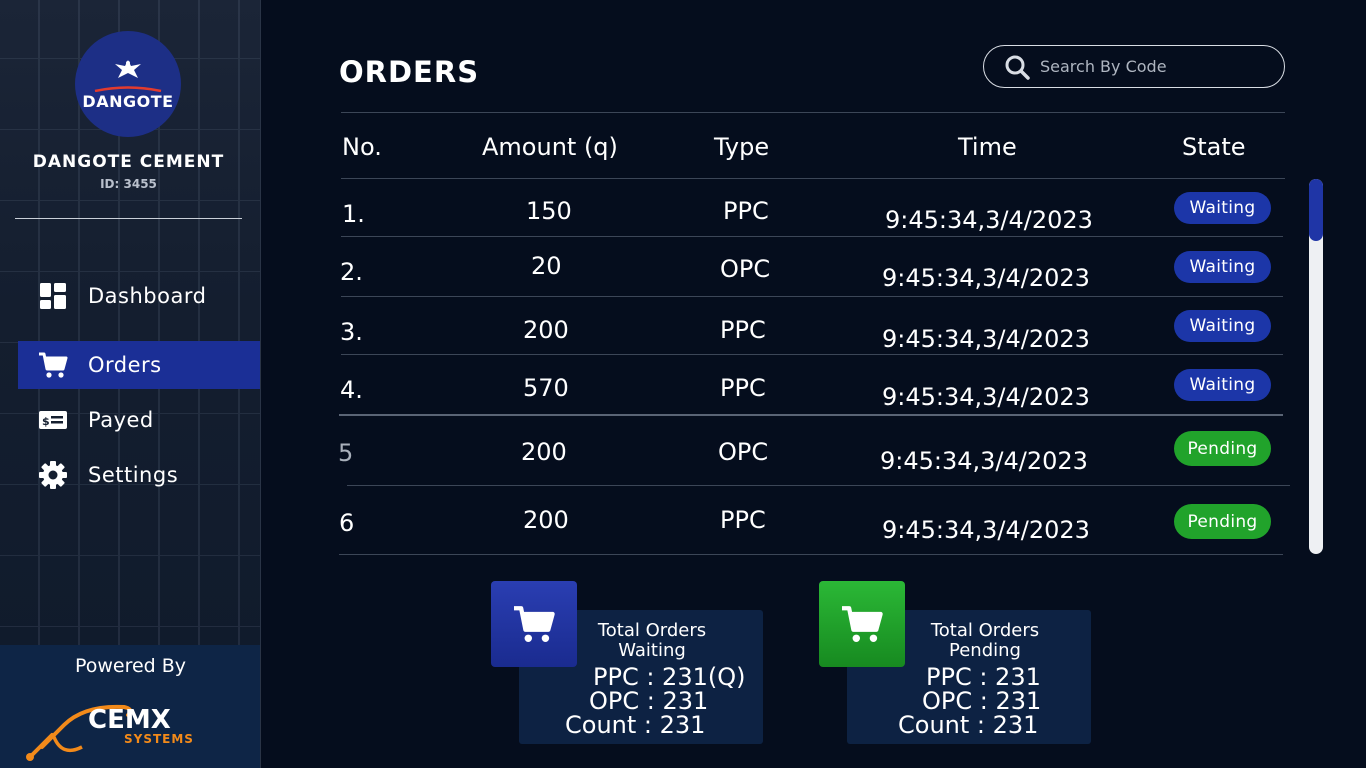  Describe the element at coordinates (133, 475) in the screenshot. I see `nav-label-settings: Settings` at that location.